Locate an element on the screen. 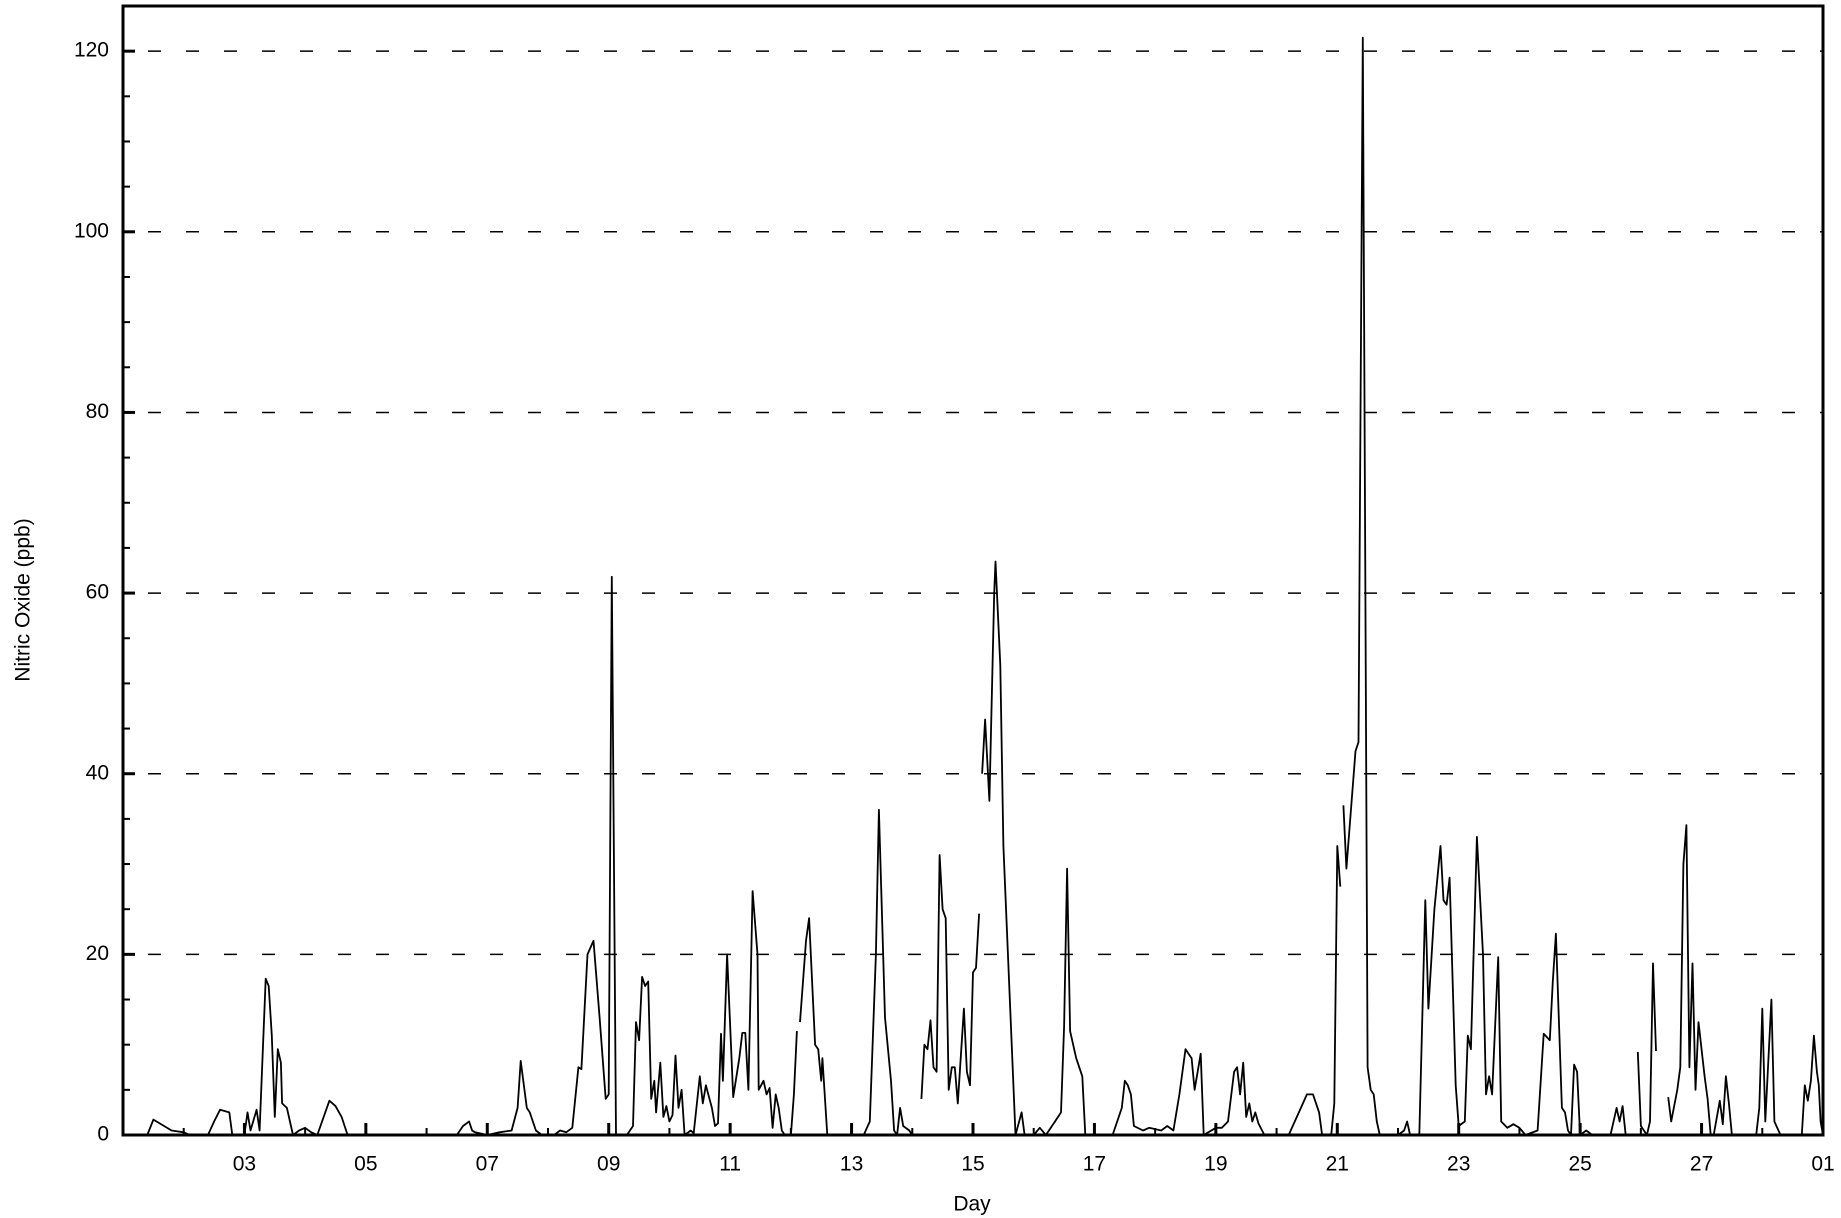  x-tick-label: 23 is located at coordinates (1458, 1164).